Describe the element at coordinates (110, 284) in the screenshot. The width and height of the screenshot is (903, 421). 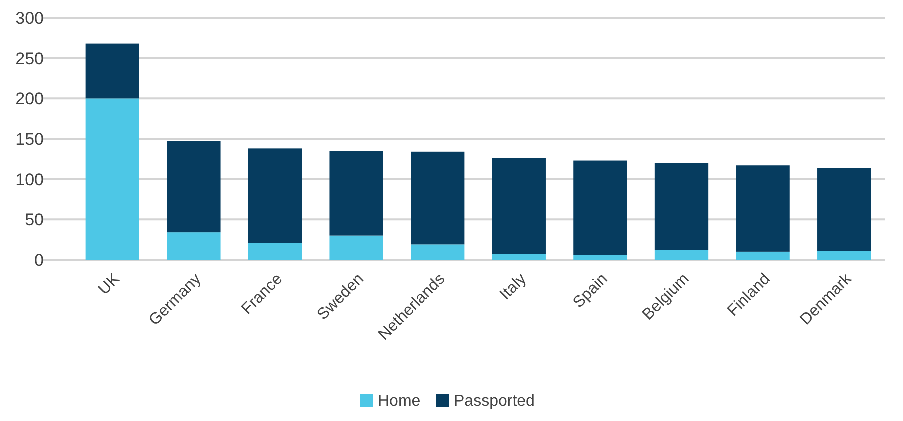
I see `x-tick-label: UK` at that location.